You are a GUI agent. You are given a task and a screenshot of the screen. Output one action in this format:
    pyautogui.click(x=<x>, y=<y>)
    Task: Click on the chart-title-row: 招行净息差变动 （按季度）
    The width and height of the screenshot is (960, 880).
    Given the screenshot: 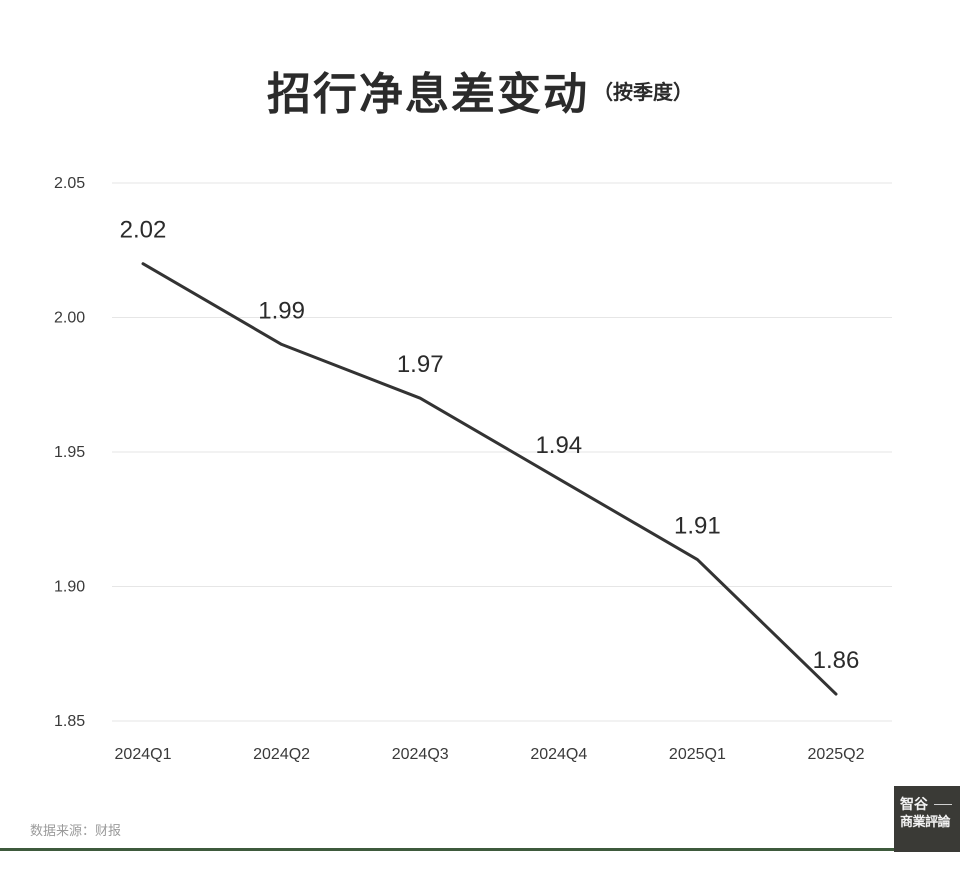 What is the action you would take?
    pyautogui.click(x=480, y=90)
    